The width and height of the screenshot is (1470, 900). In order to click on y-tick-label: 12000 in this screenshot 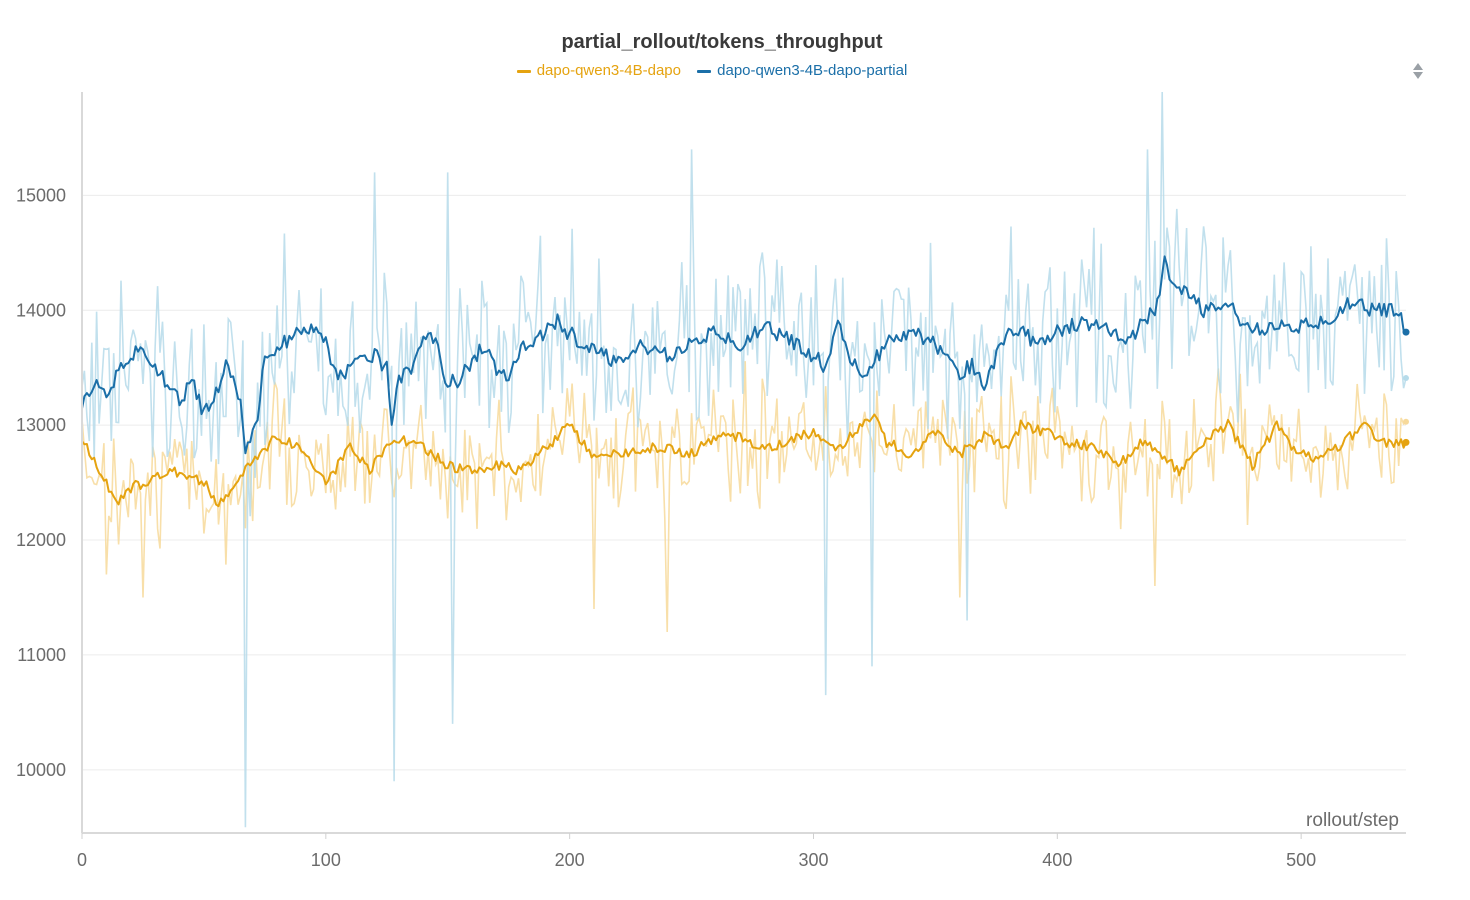, I will do `click(41, 540)`.